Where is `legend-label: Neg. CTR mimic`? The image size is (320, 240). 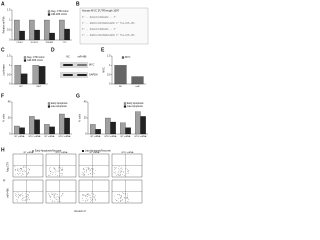
legend-label: Neg. CTR mimic is located at coordinates (36, 57).